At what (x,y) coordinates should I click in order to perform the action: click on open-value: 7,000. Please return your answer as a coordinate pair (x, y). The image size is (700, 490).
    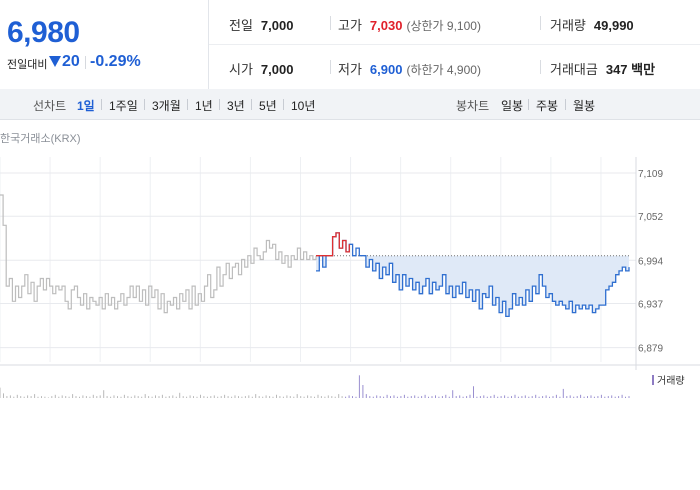
    Looking at the image, I should click on (277, 69).